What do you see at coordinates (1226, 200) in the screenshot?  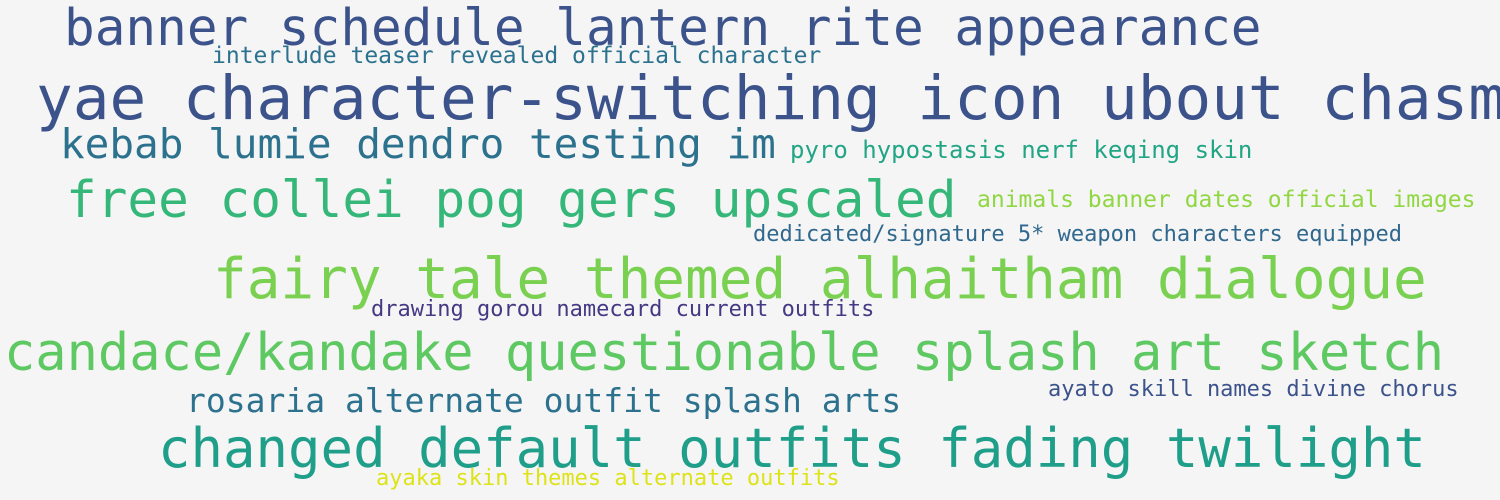 I see `word-animals-banner: animals banner dates official images` at bounding box center [1226, 200].